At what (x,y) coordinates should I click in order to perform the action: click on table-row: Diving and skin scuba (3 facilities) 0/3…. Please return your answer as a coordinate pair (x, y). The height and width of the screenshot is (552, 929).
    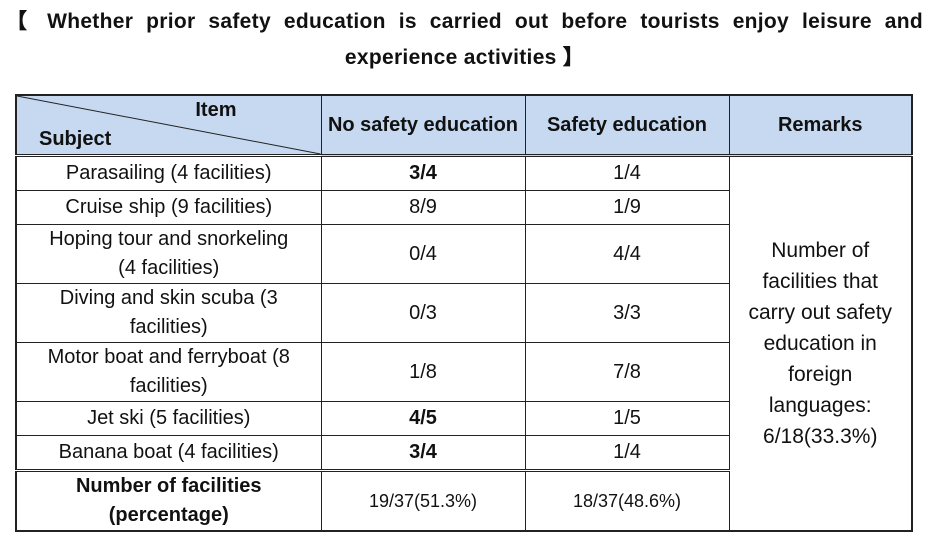
    Looking at the image, I should click on (463, 313).